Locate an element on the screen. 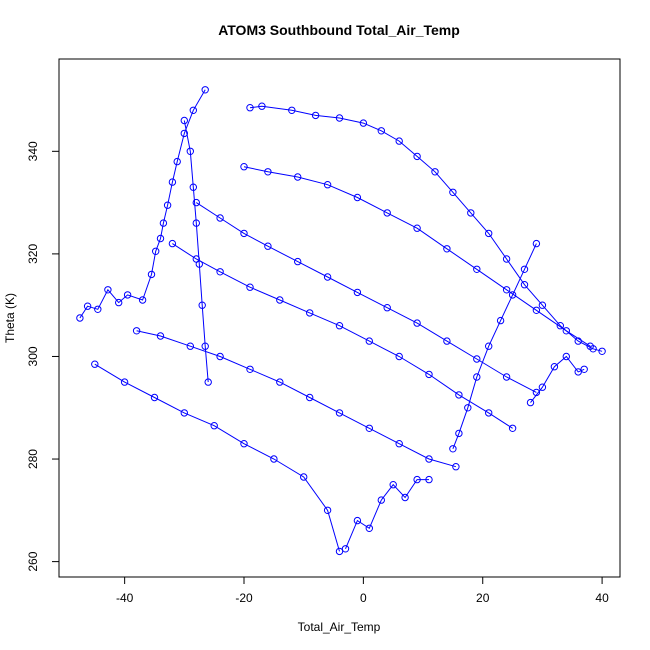  y-tick-label: 320 is located at coordinates (33, 254).